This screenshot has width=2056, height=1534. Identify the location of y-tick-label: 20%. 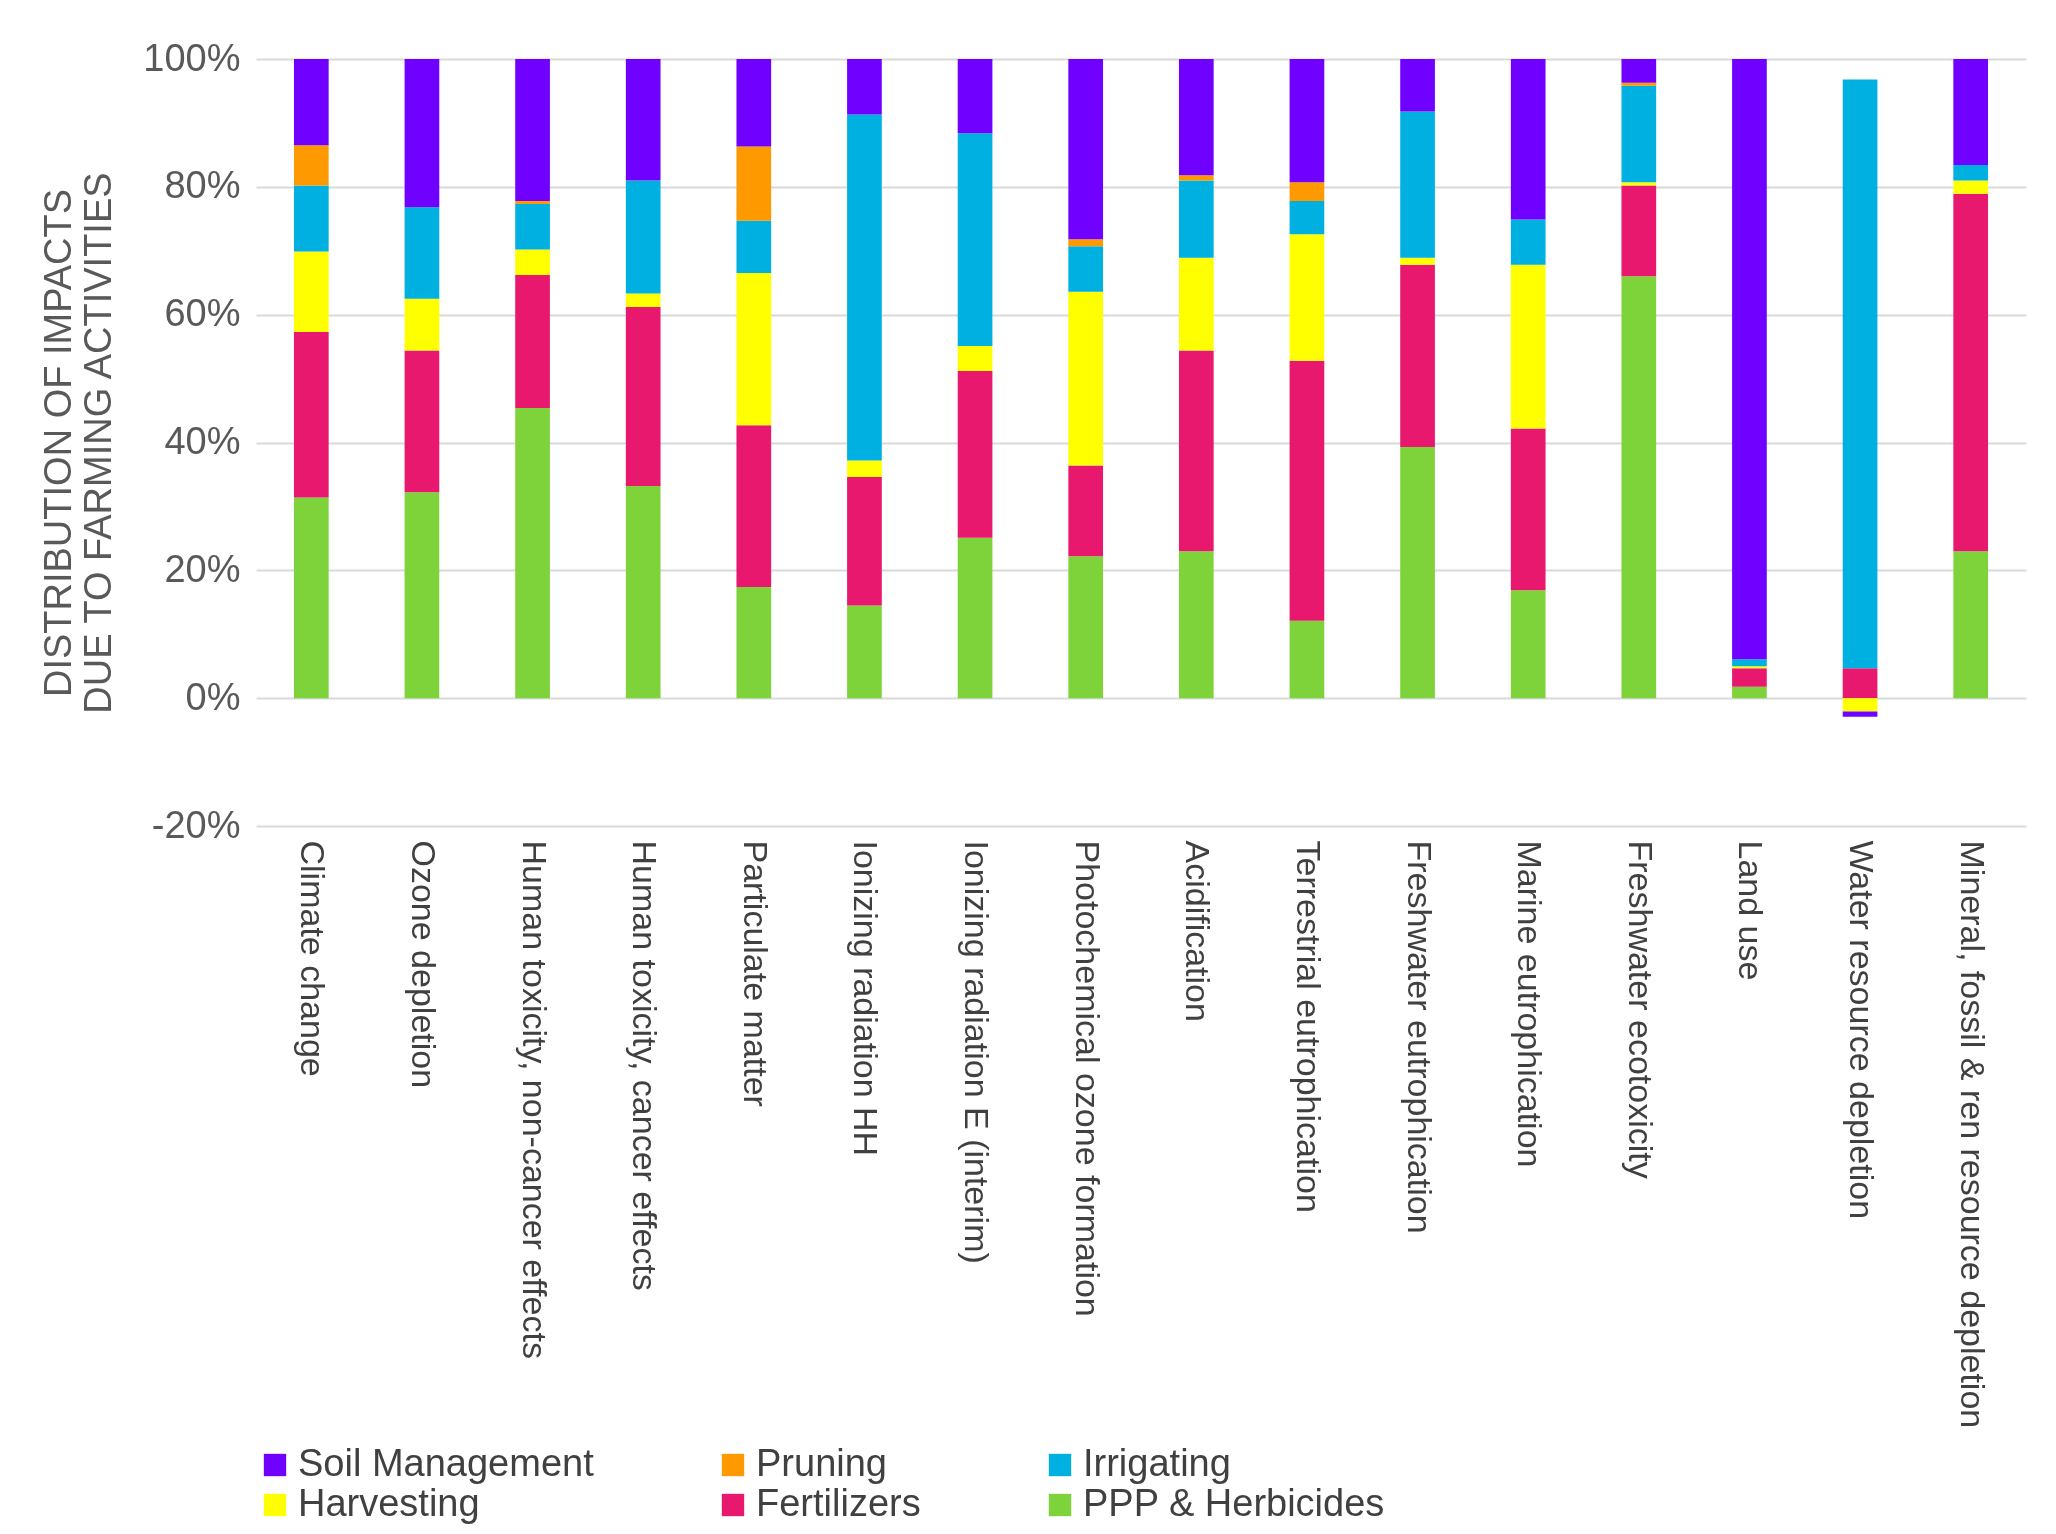
(202, 568).